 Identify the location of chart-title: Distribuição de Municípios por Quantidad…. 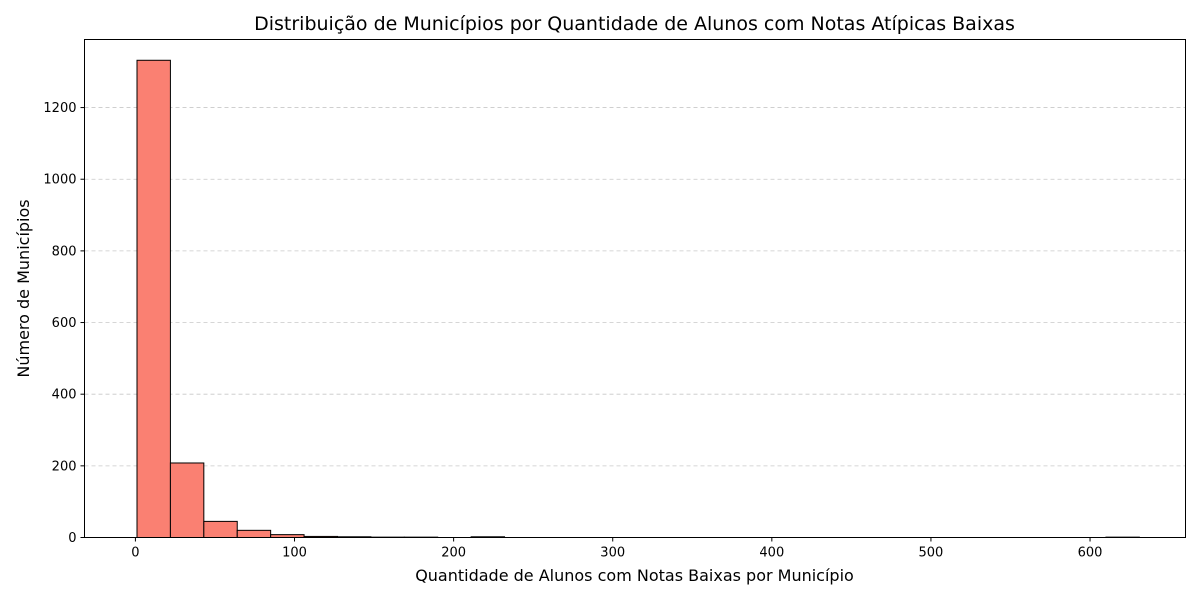
(634, 24).